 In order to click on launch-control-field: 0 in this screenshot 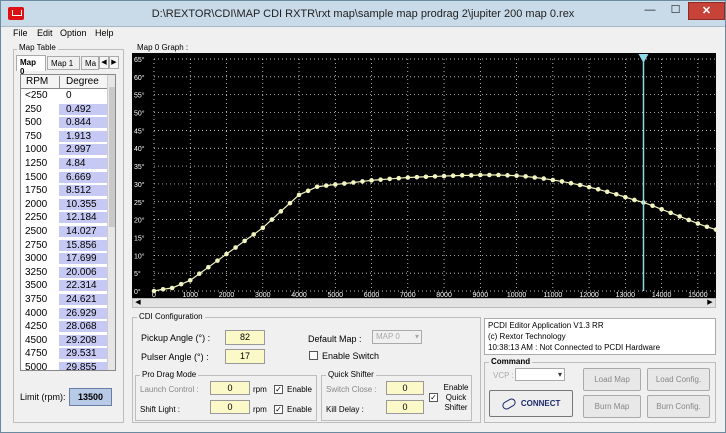, I will do `click(230, 388)`.